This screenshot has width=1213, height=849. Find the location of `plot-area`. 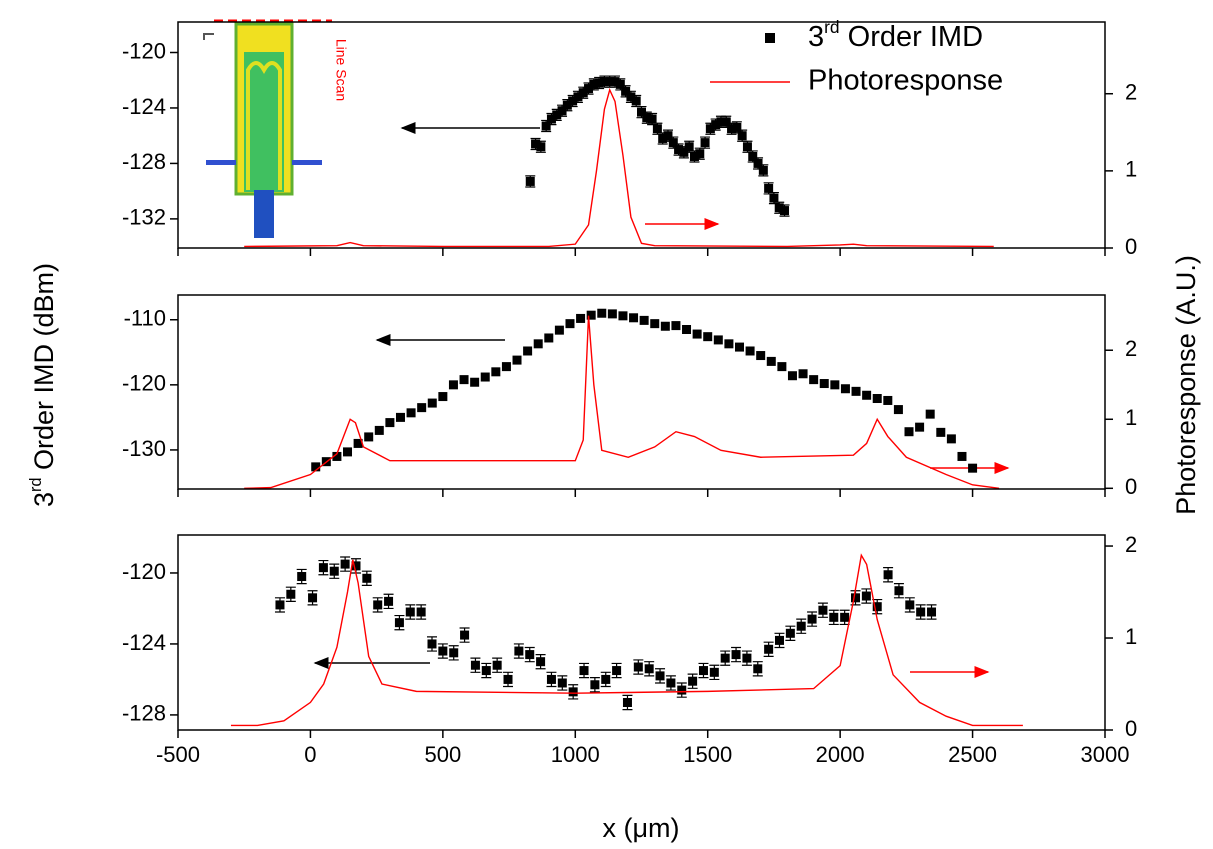

plot-area is located at coordinates (626, 640).